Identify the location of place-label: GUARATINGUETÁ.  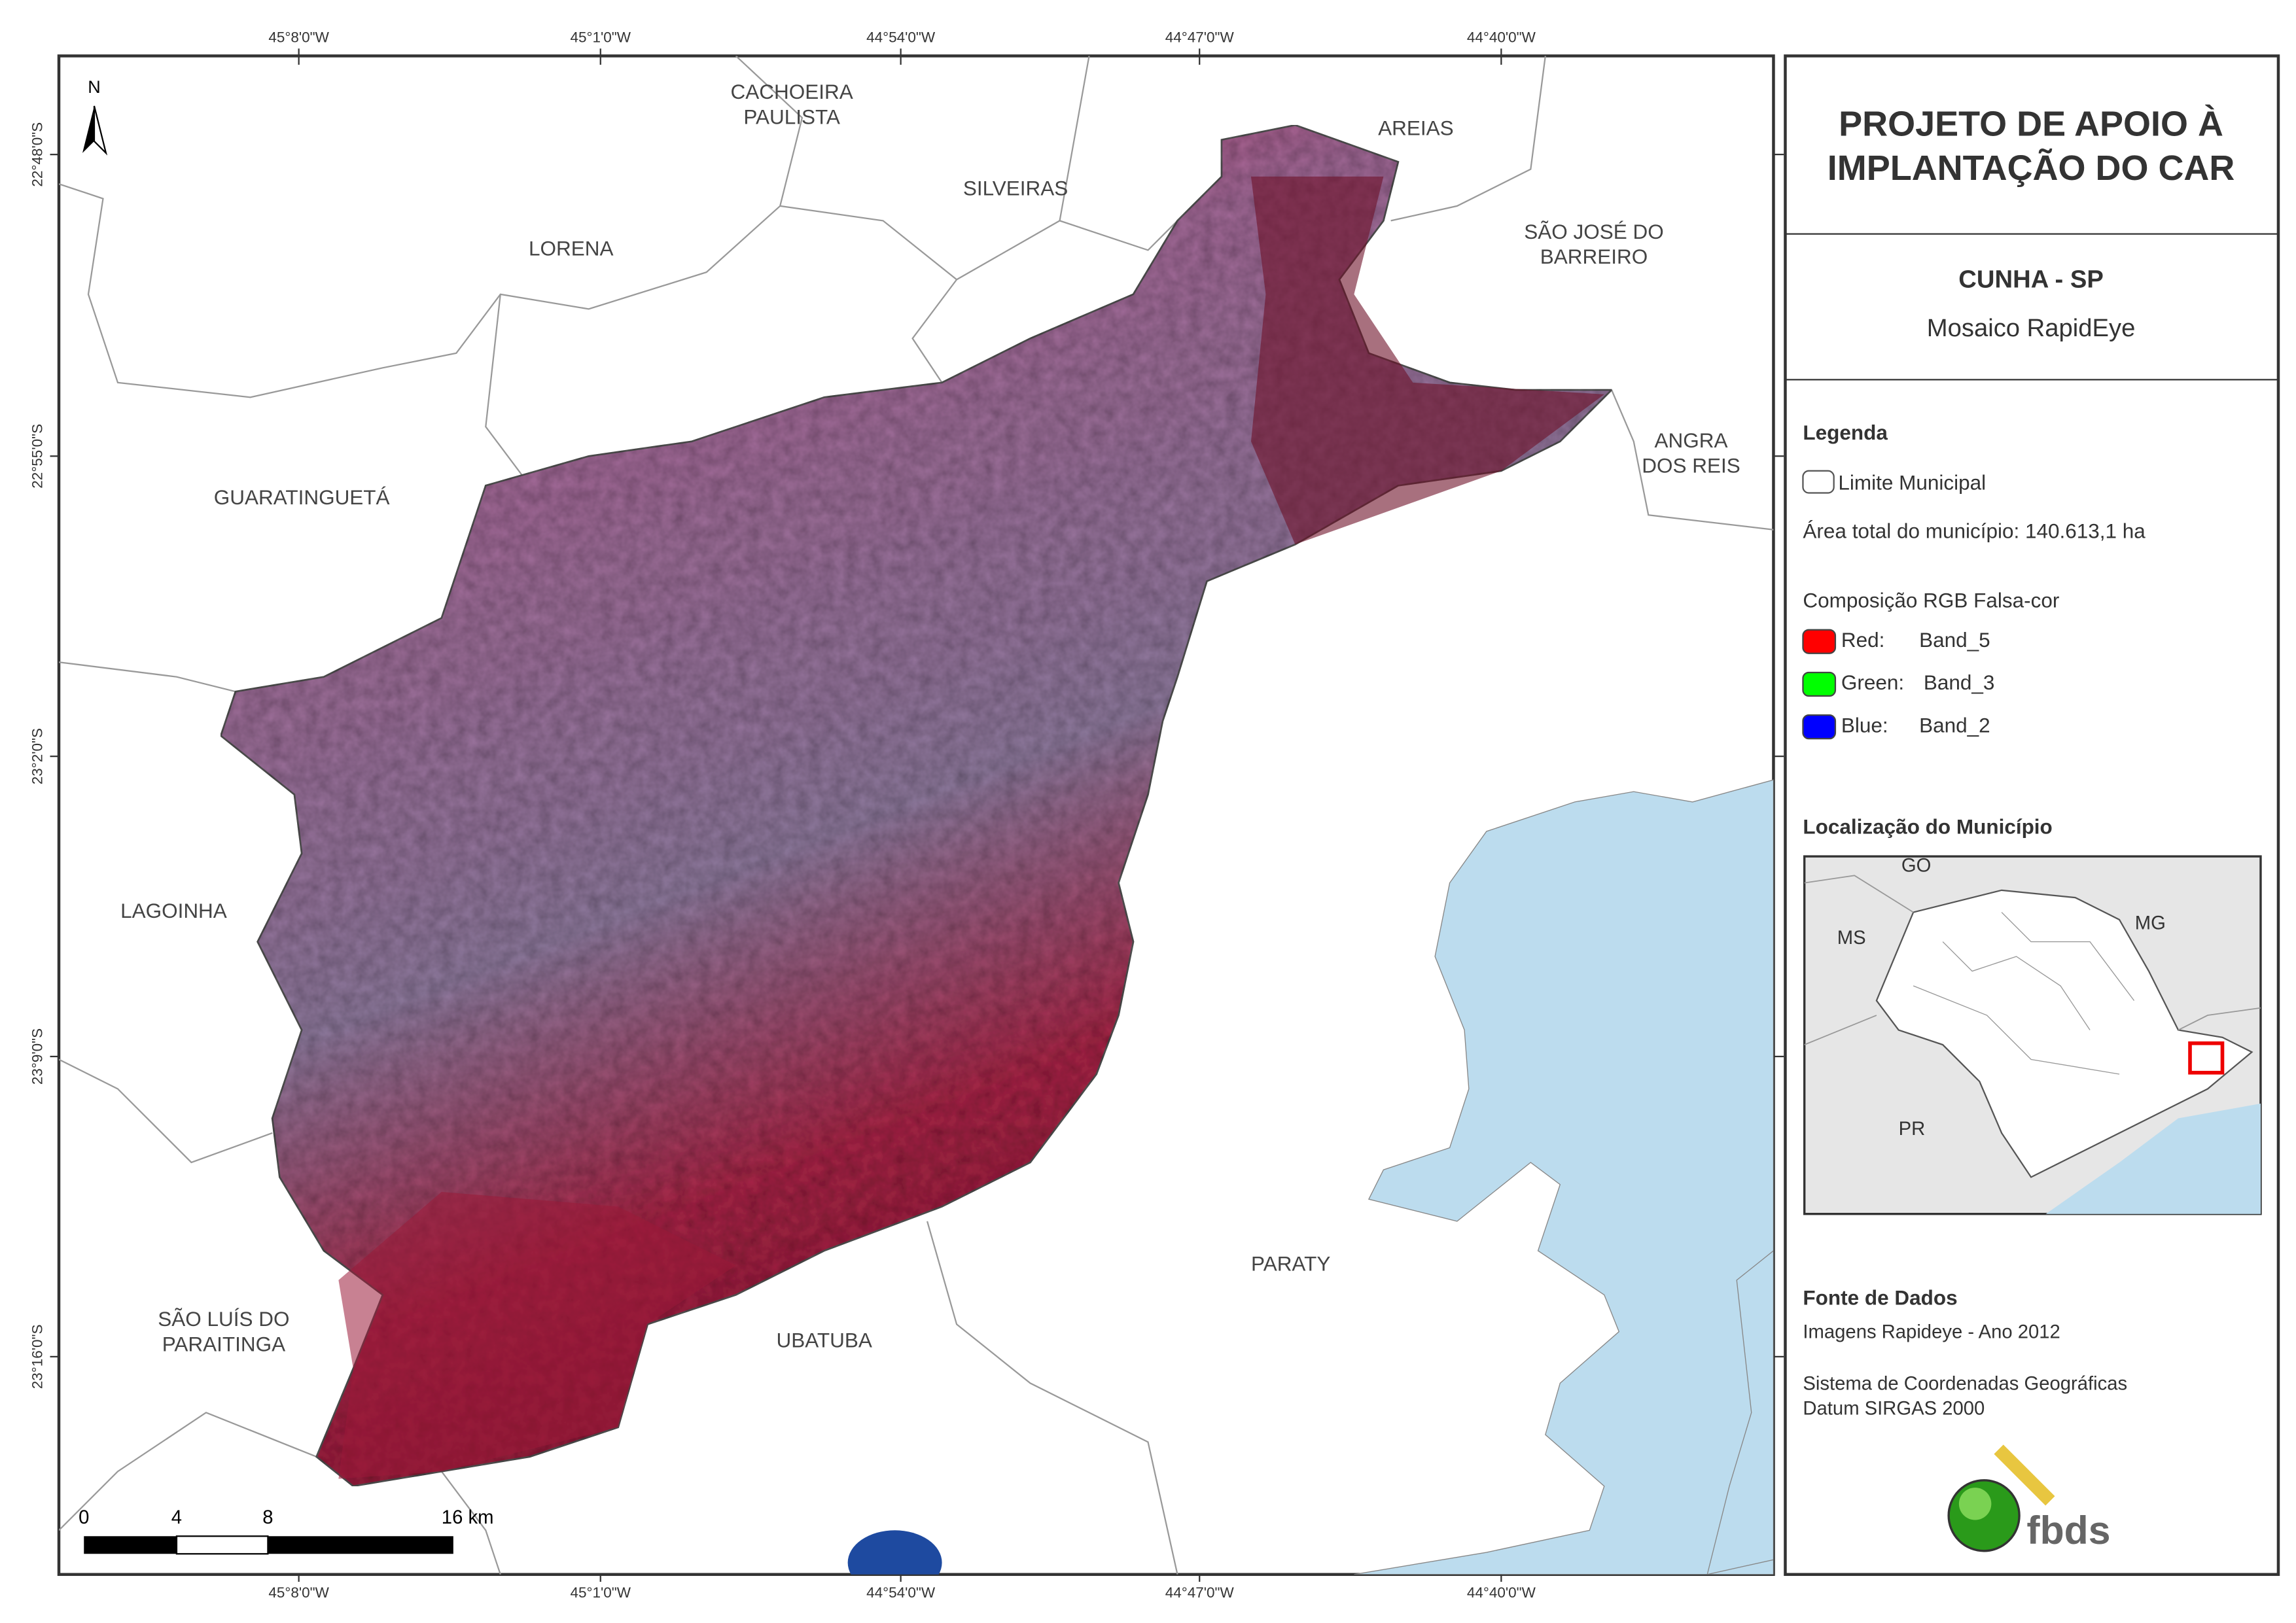
(302, 497).